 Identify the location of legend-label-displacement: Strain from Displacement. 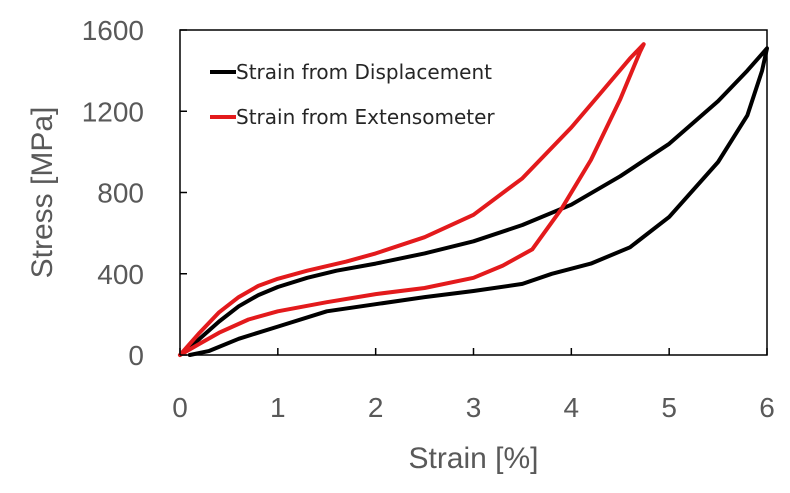
(364, 72).